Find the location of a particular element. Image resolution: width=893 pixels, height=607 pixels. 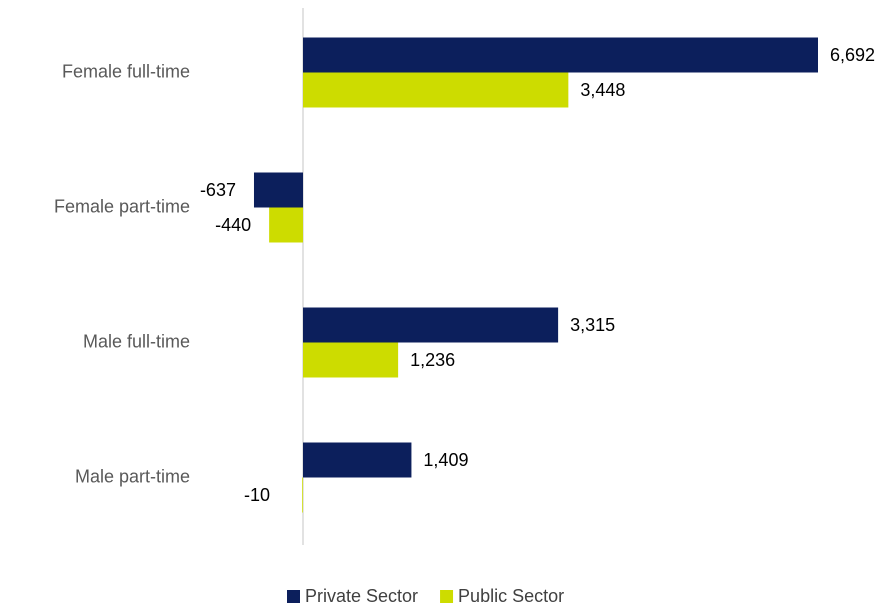

legend-label: Public Sector is located at coordinates (511, 596).